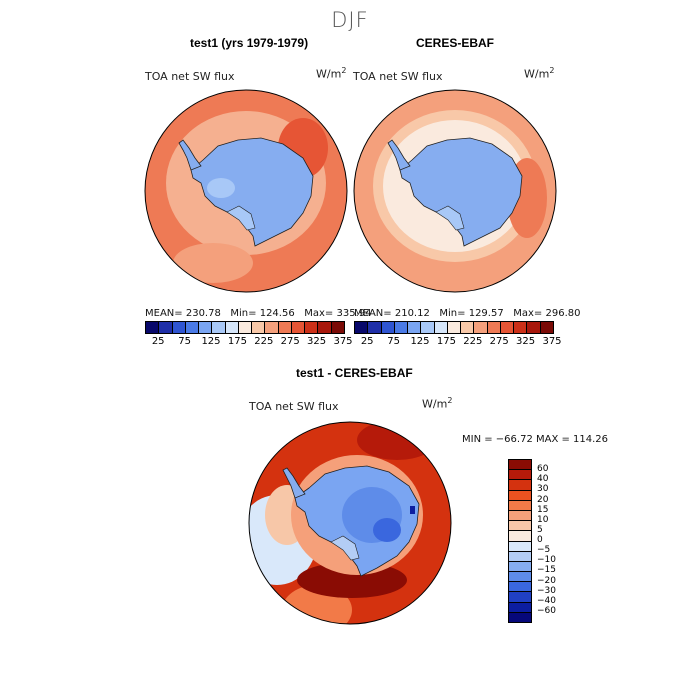 The image size is (700, 700). I want to click on units-label-diff: W/m2, so click(437, 403).